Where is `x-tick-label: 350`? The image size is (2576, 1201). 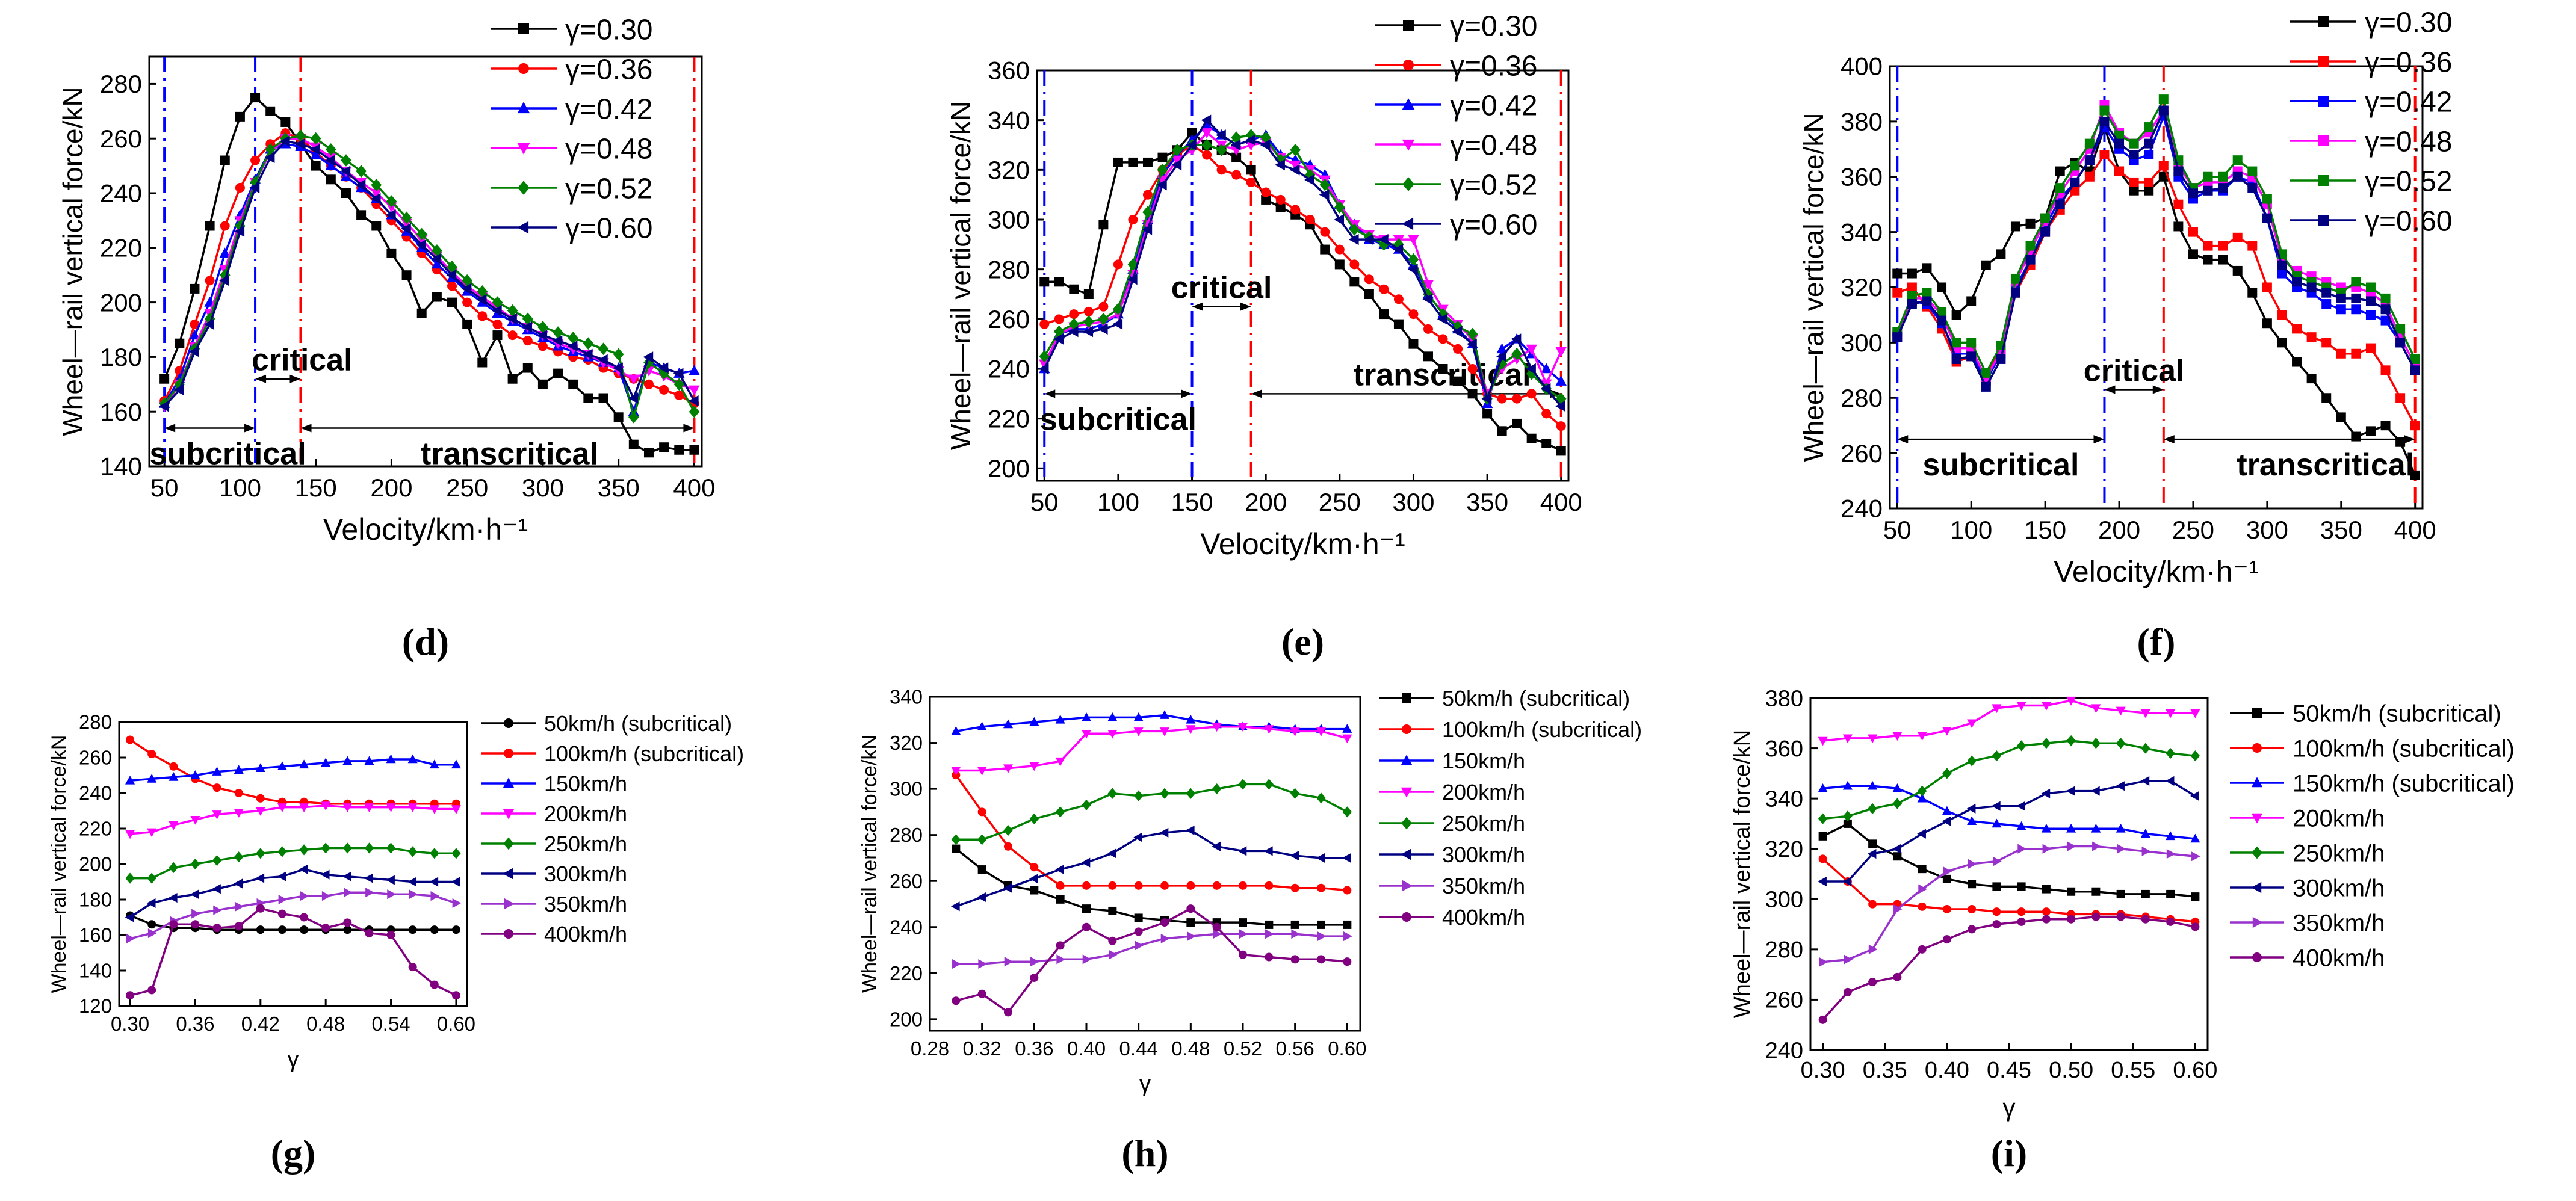
x-tick-label: 350 is located at coordinates (2341, 530).